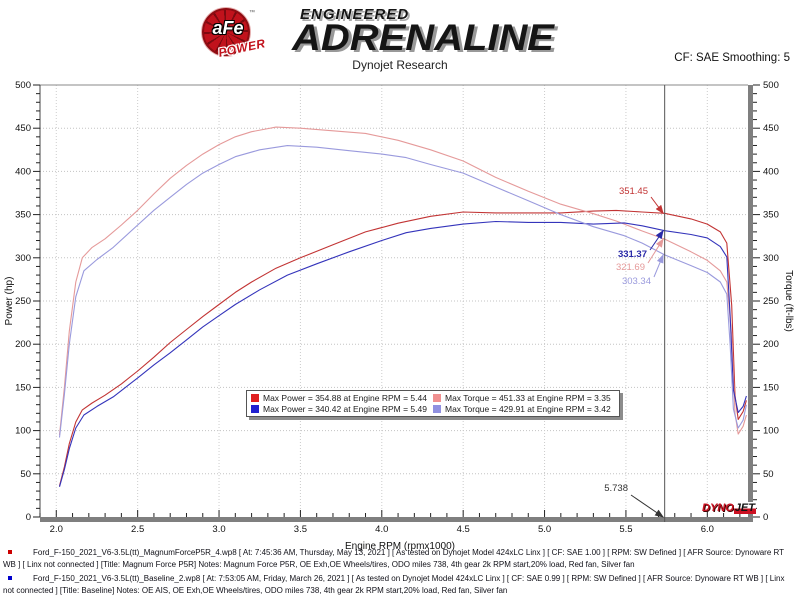 This screenshot has width=800, height=600. I want to click on y-tick-label-left: 100, so click(23, 431).